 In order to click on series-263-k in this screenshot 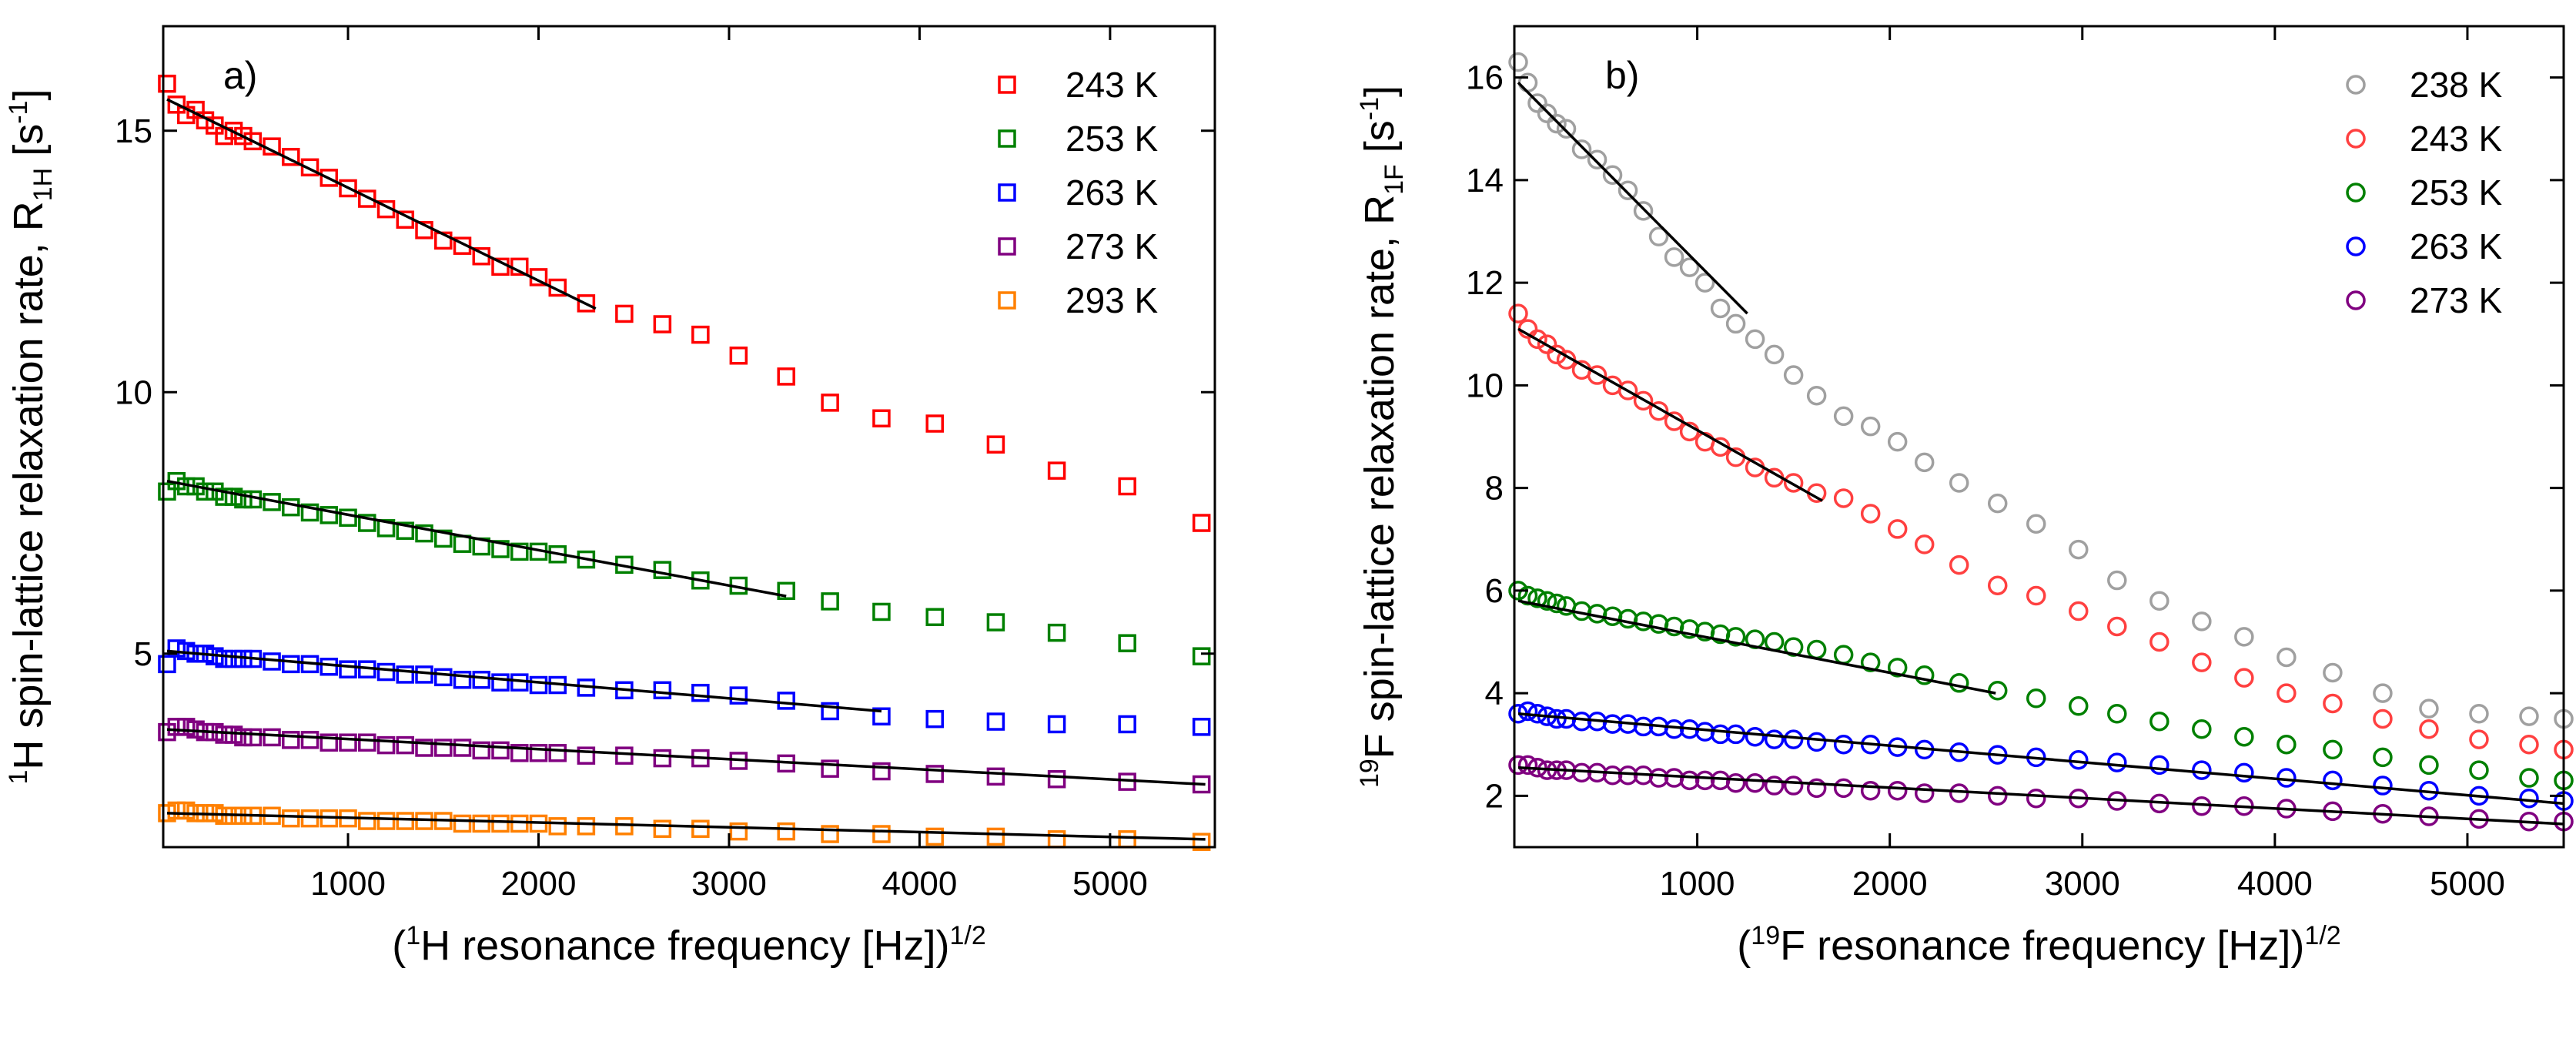, I will do `click(684, 687)`.